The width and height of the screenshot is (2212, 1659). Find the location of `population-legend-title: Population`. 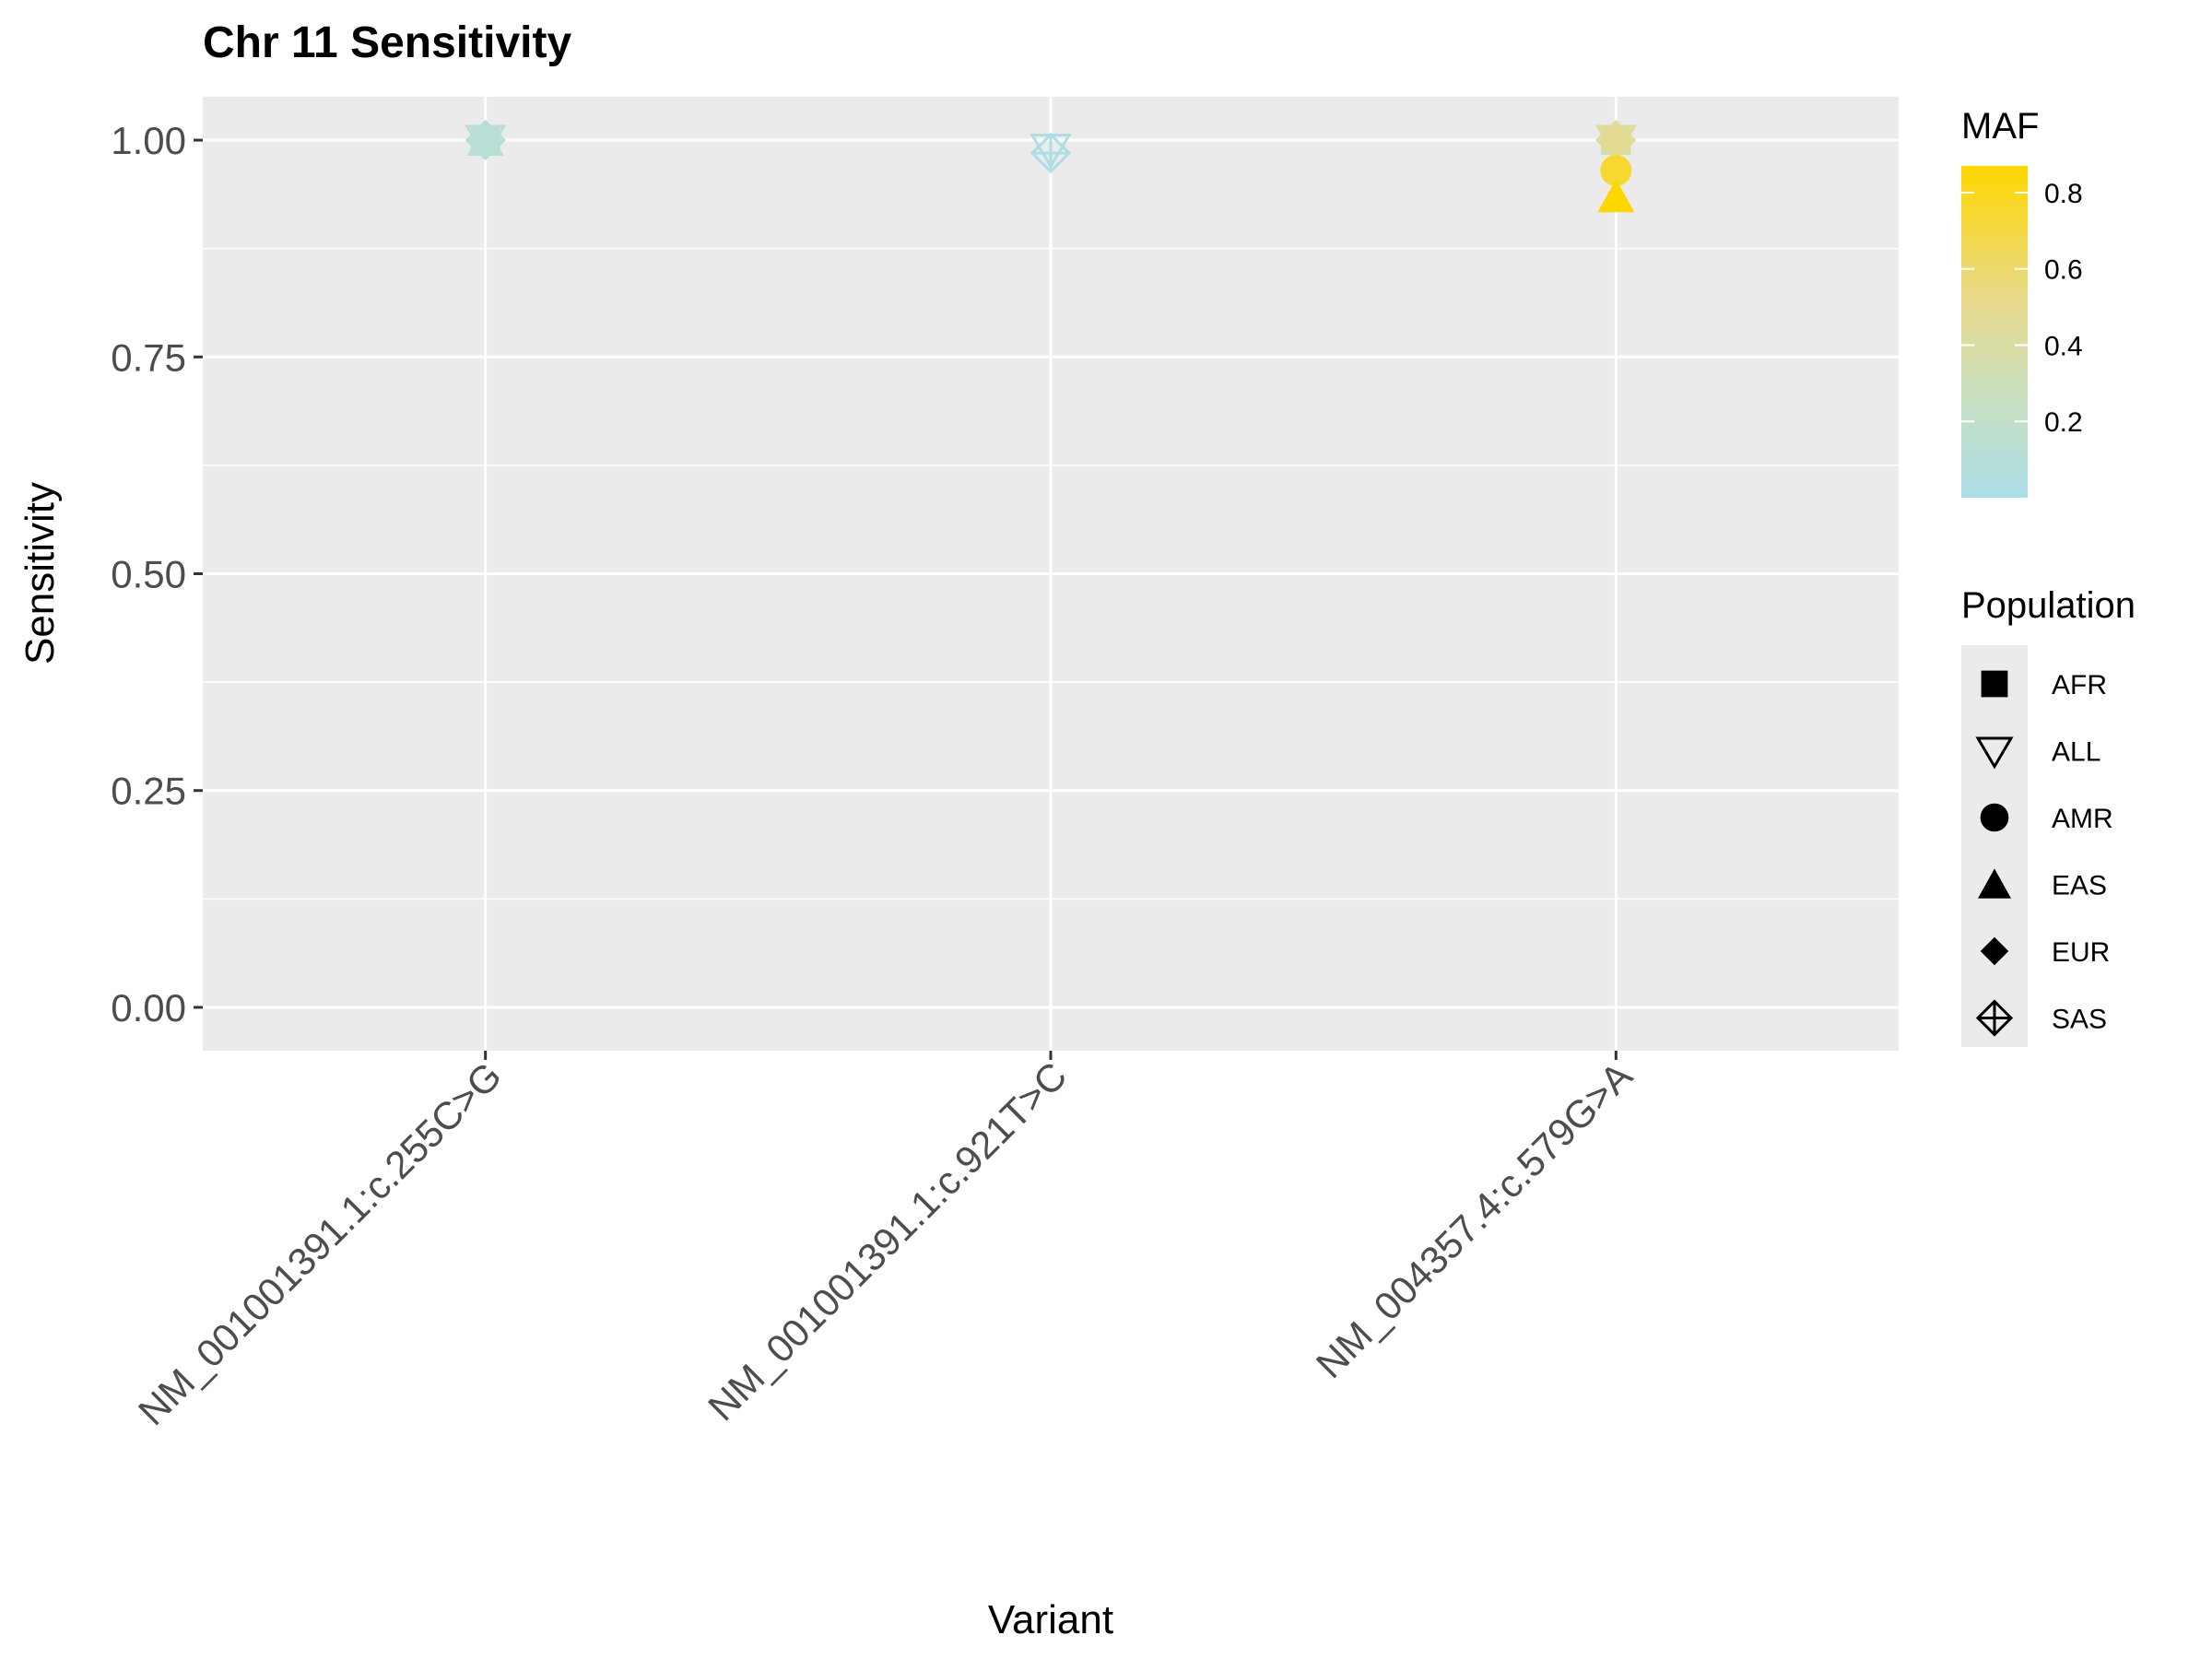

population-legend-title: Population is located at coordinates (2048, 605).